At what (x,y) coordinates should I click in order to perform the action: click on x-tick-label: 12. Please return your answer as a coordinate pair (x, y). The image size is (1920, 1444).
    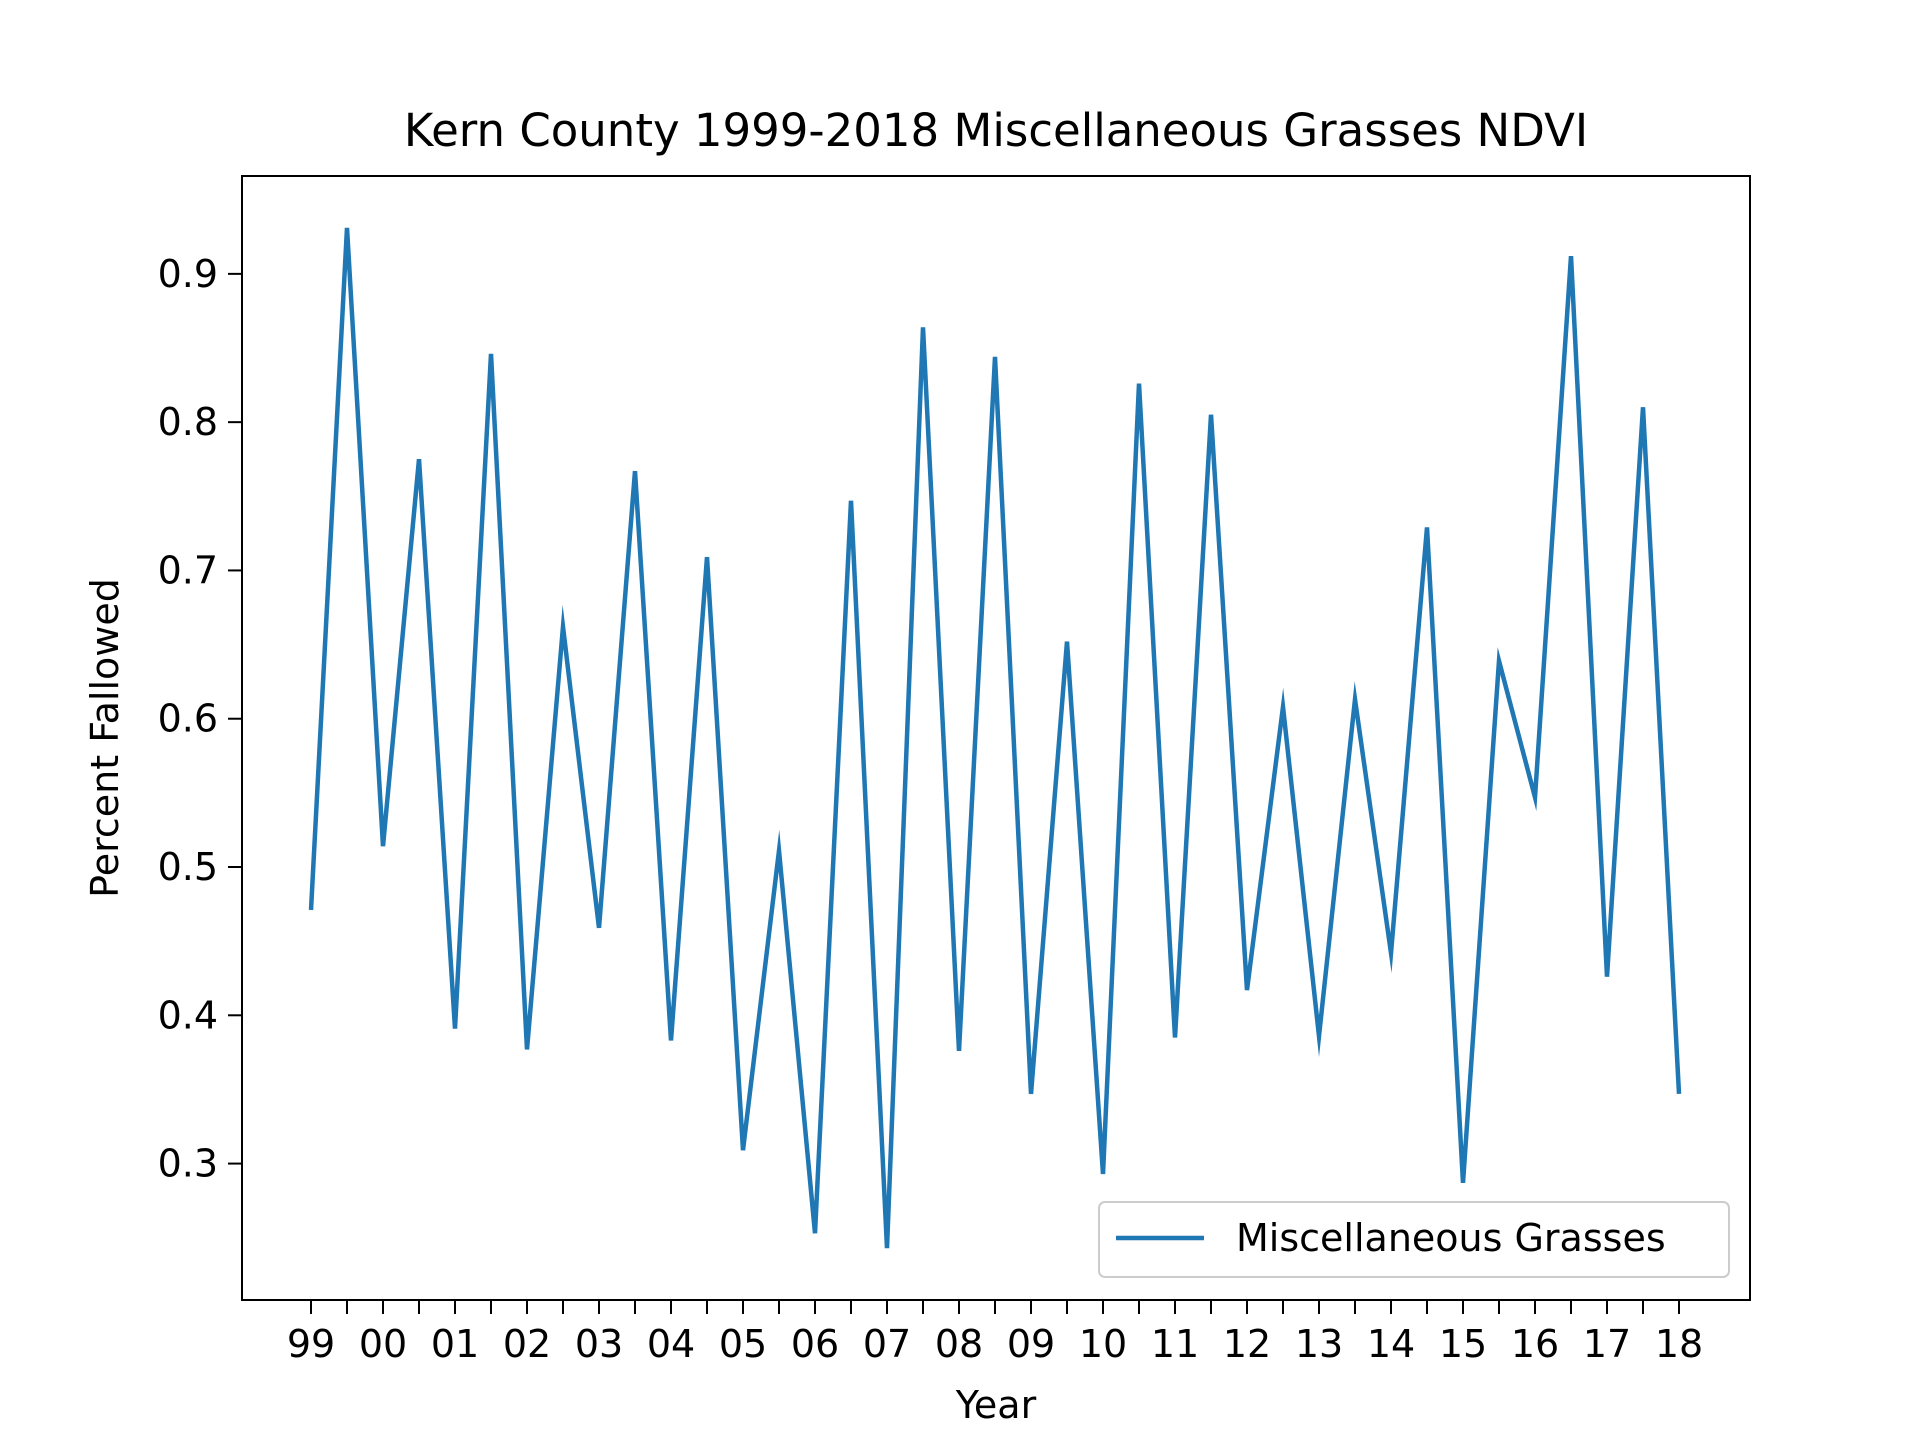
    Looking at the image, I should click on (1247, 1344).